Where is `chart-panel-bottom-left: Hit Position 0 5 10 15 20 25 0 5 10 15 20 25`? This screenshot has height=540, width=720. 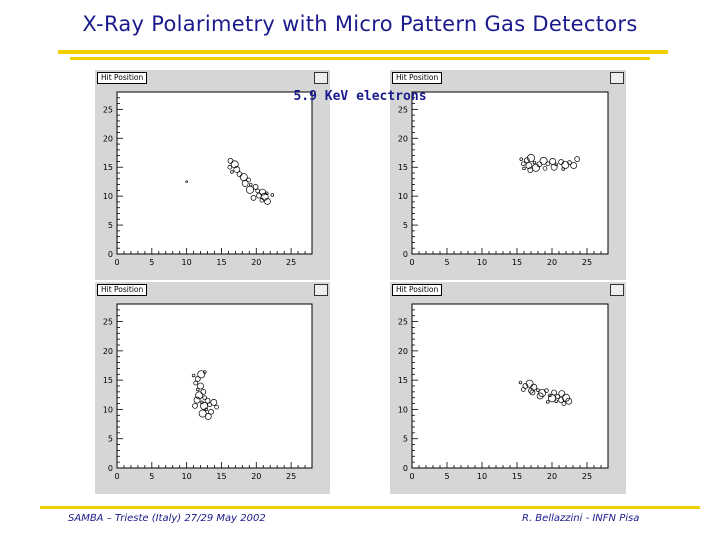
chart-panel-bottom-left: Hit Position 0 5 10 15 20 25 0 5 10 15 20 25 is located at coordinates (212, 388).